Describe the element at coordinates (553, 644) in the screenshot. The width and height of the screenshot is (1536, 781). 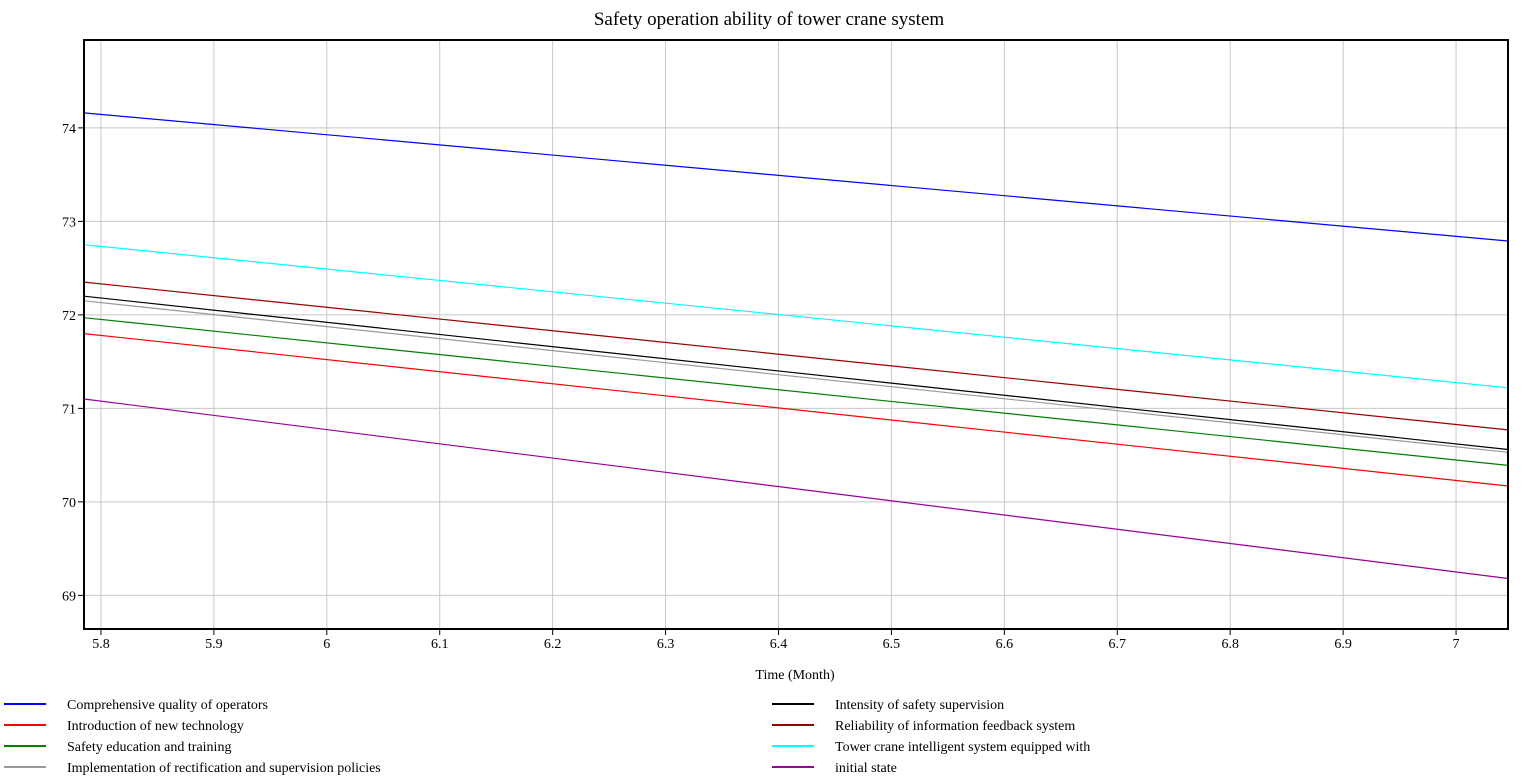
I see `x-tick-label: 6.2` at that location.